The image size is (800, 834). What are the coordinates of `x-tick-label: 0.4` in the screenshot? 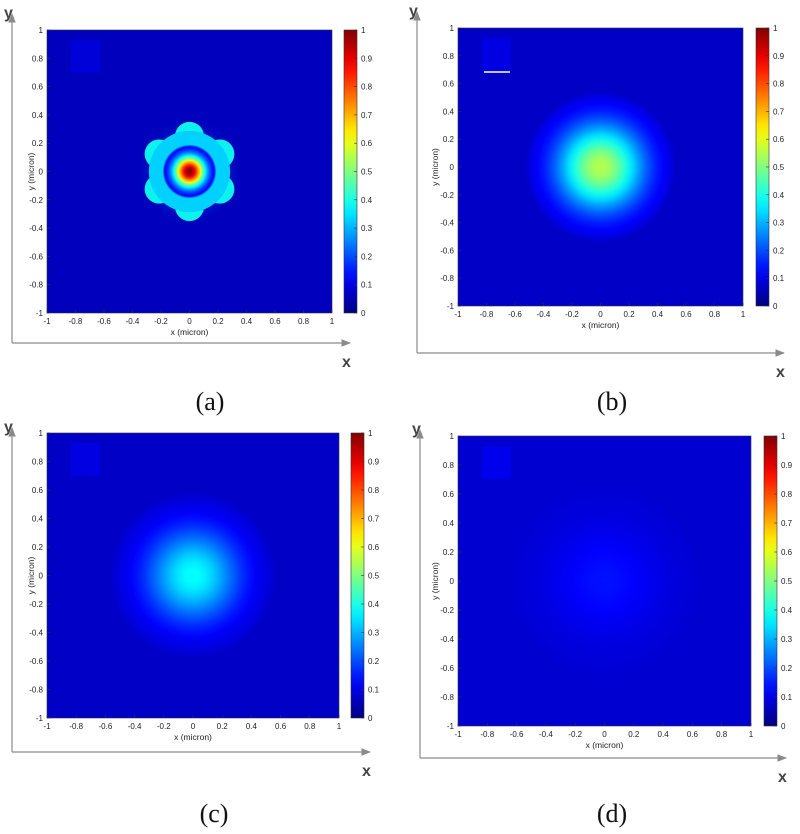 It's located at (247, 321).